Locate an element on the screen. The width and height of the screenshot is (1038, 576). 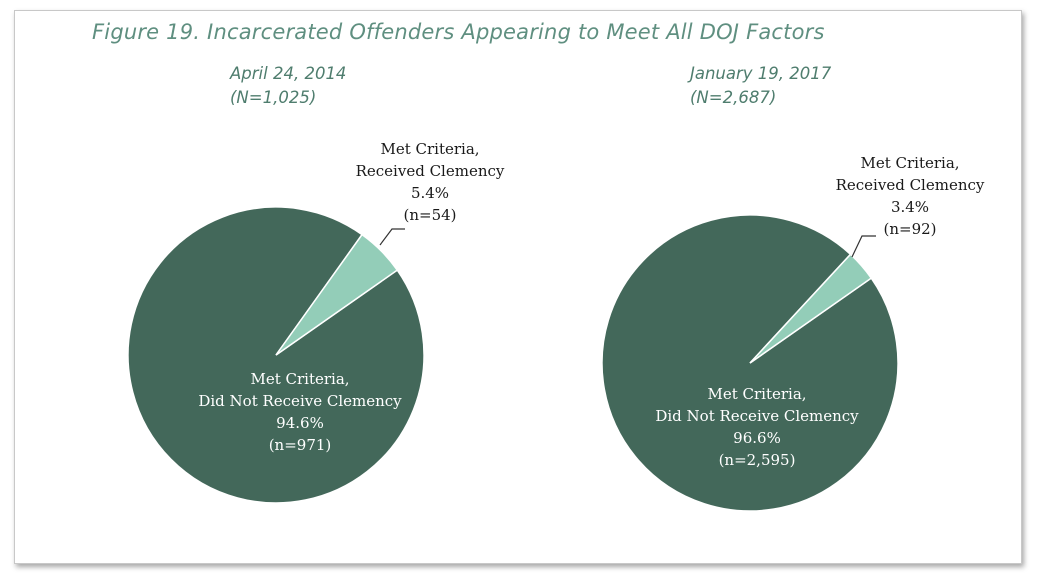
data-label-received-clemency-line-3: (n=54) is located at coordinates (429, 215).